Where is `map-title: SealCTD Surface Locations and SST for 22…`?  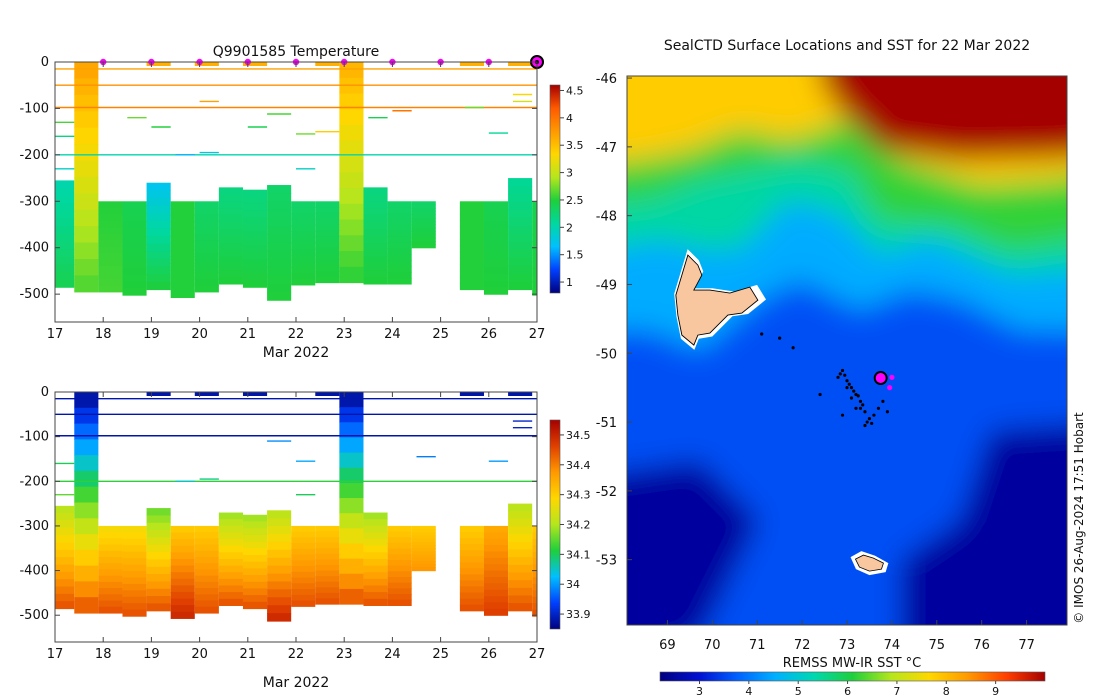 map-title: SealCTD Surface Locations and SST for 22… is located at coordinates (847, 46).